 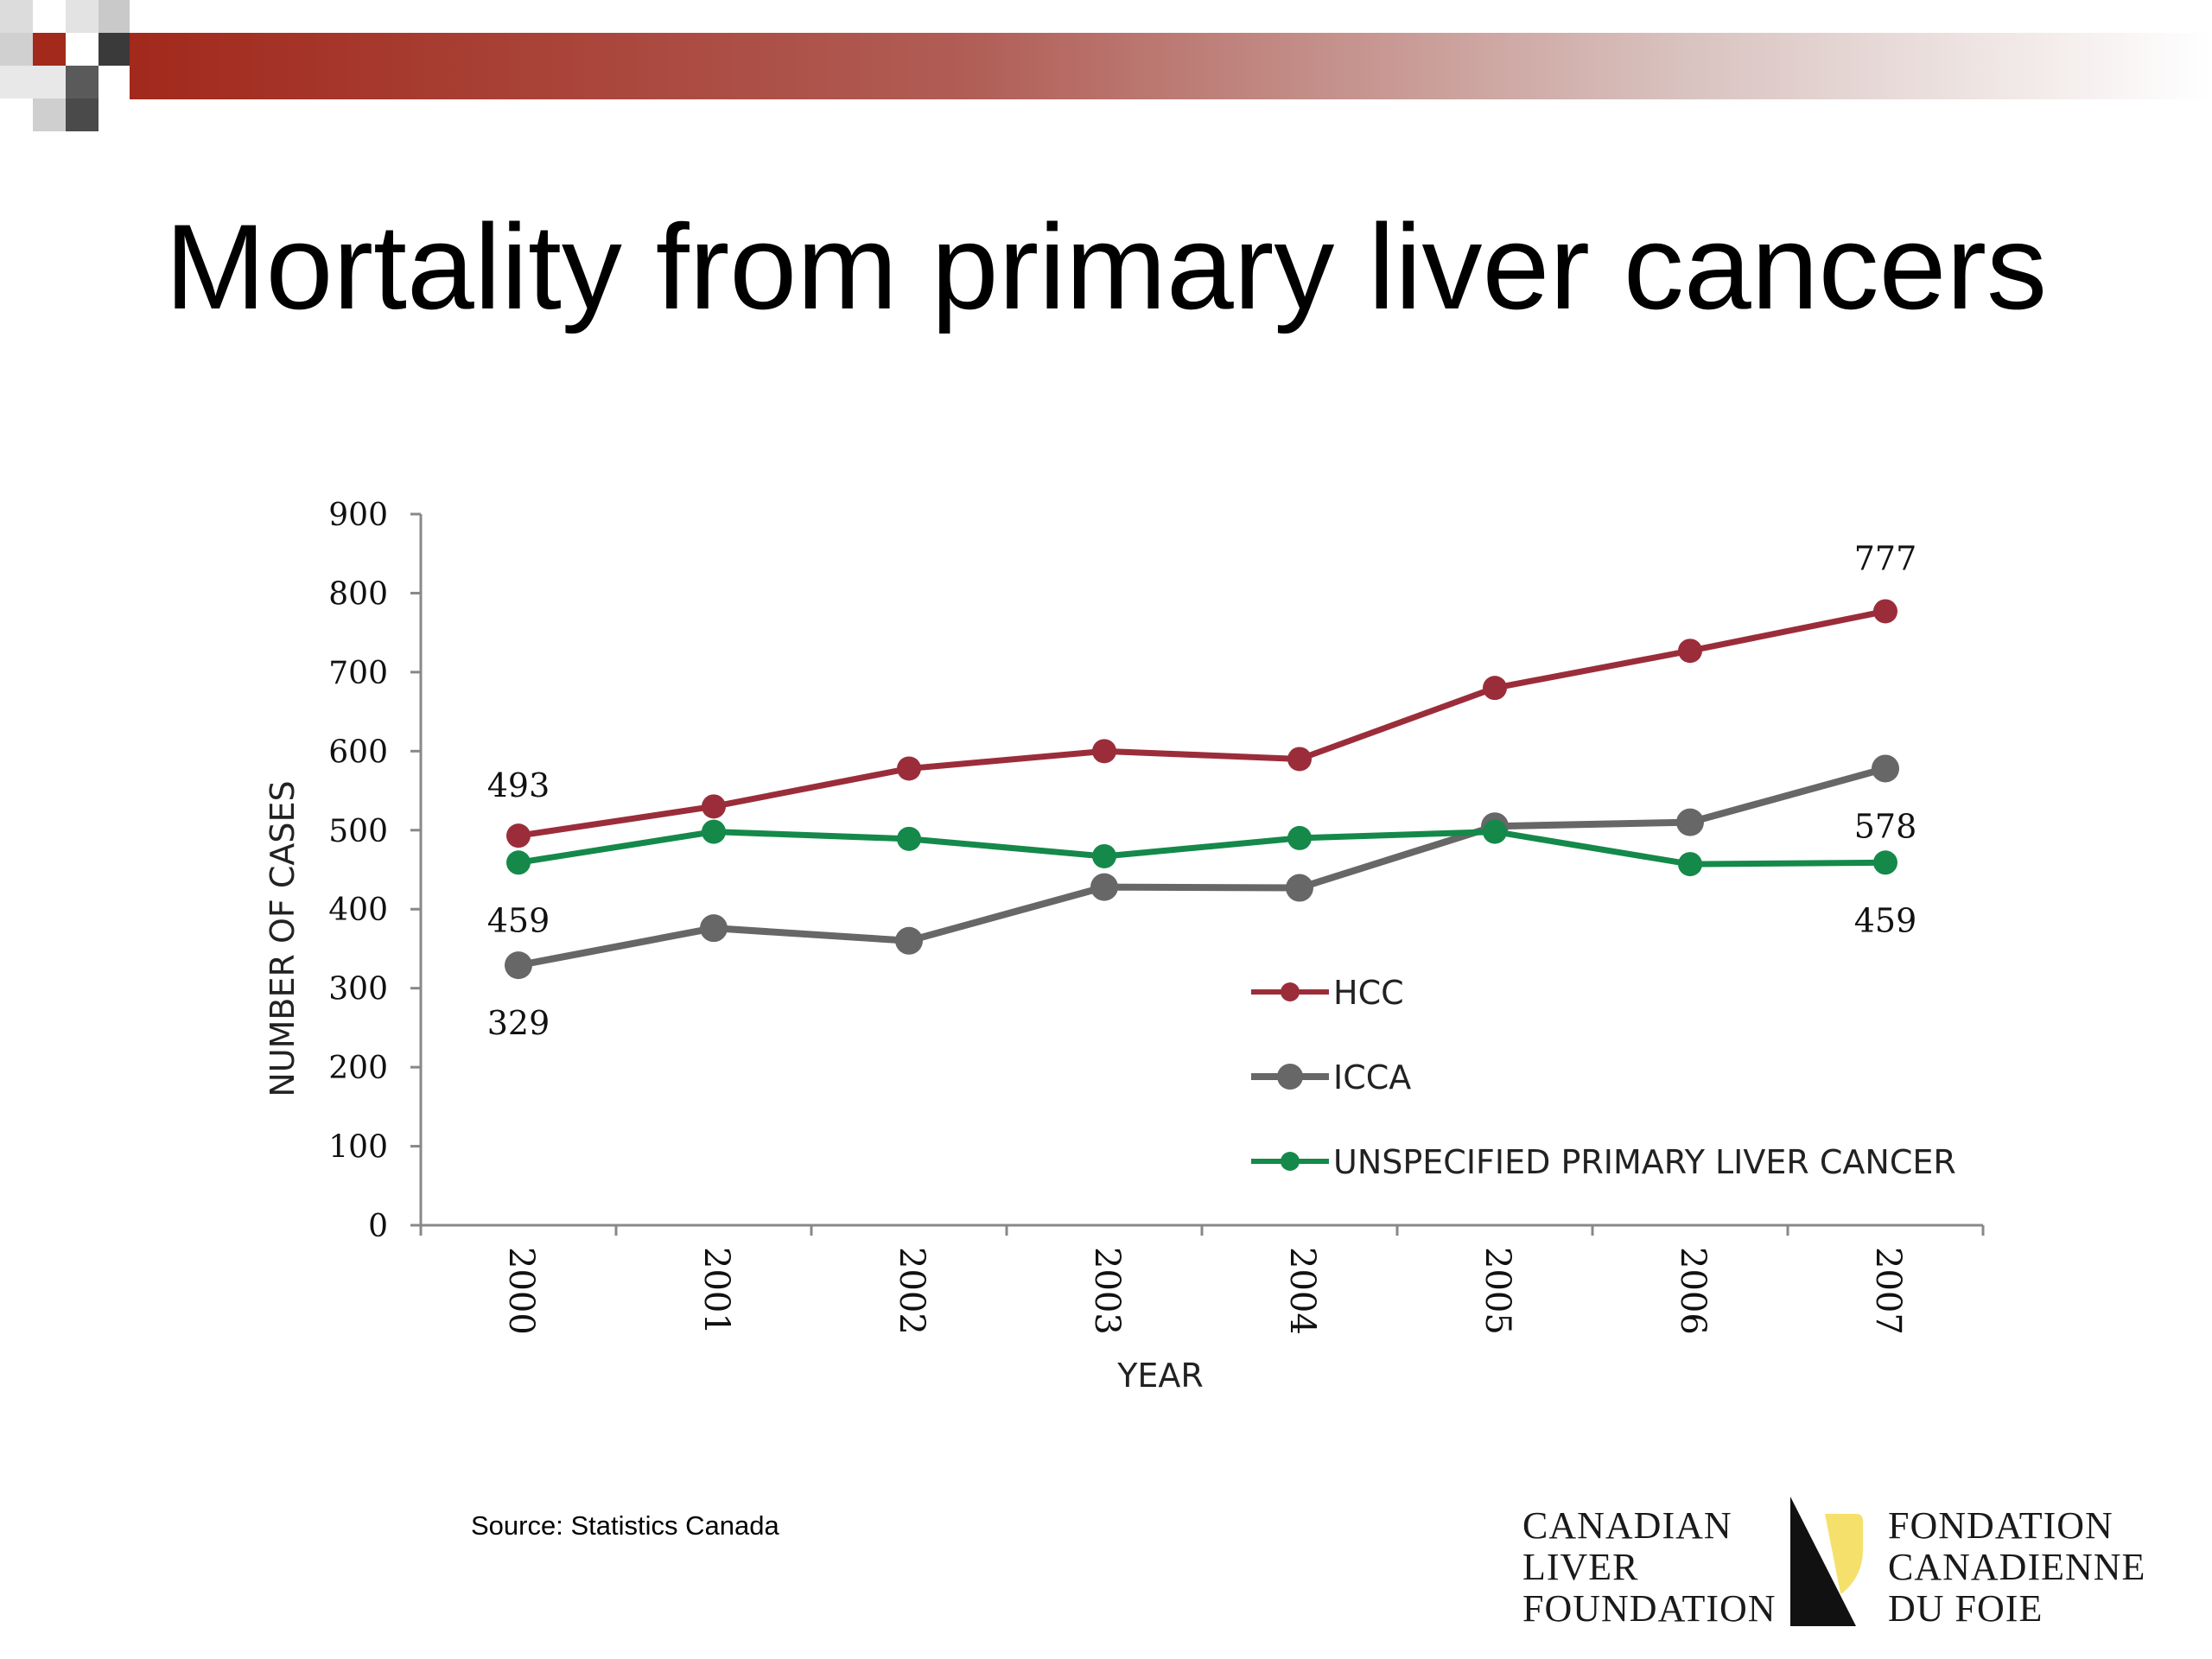 I want to click on x-tick-label: 2004, so click(x=1302, y=1291).